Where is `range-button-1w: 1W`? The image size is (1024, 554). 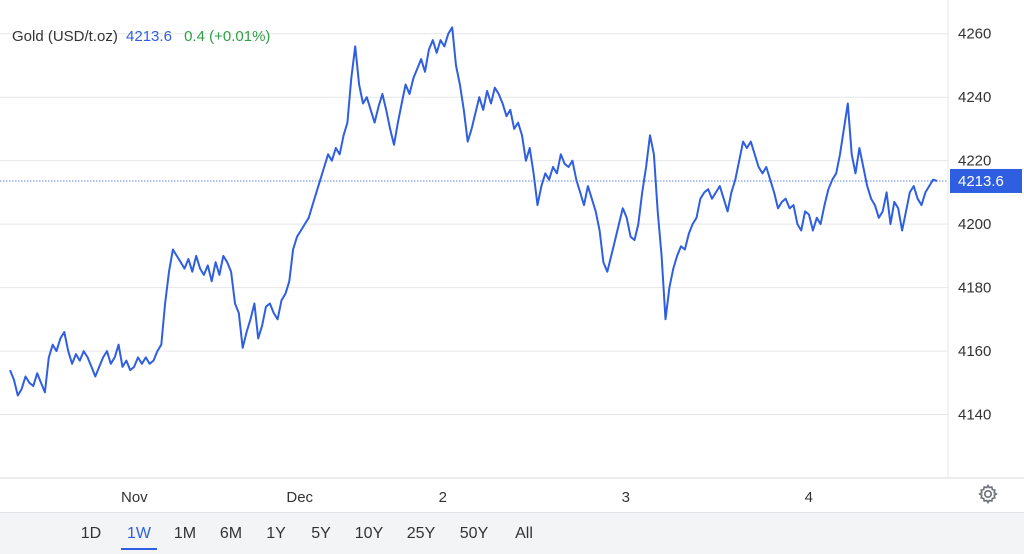
range-button-1w: 1W is located at coordinates (139, 533).